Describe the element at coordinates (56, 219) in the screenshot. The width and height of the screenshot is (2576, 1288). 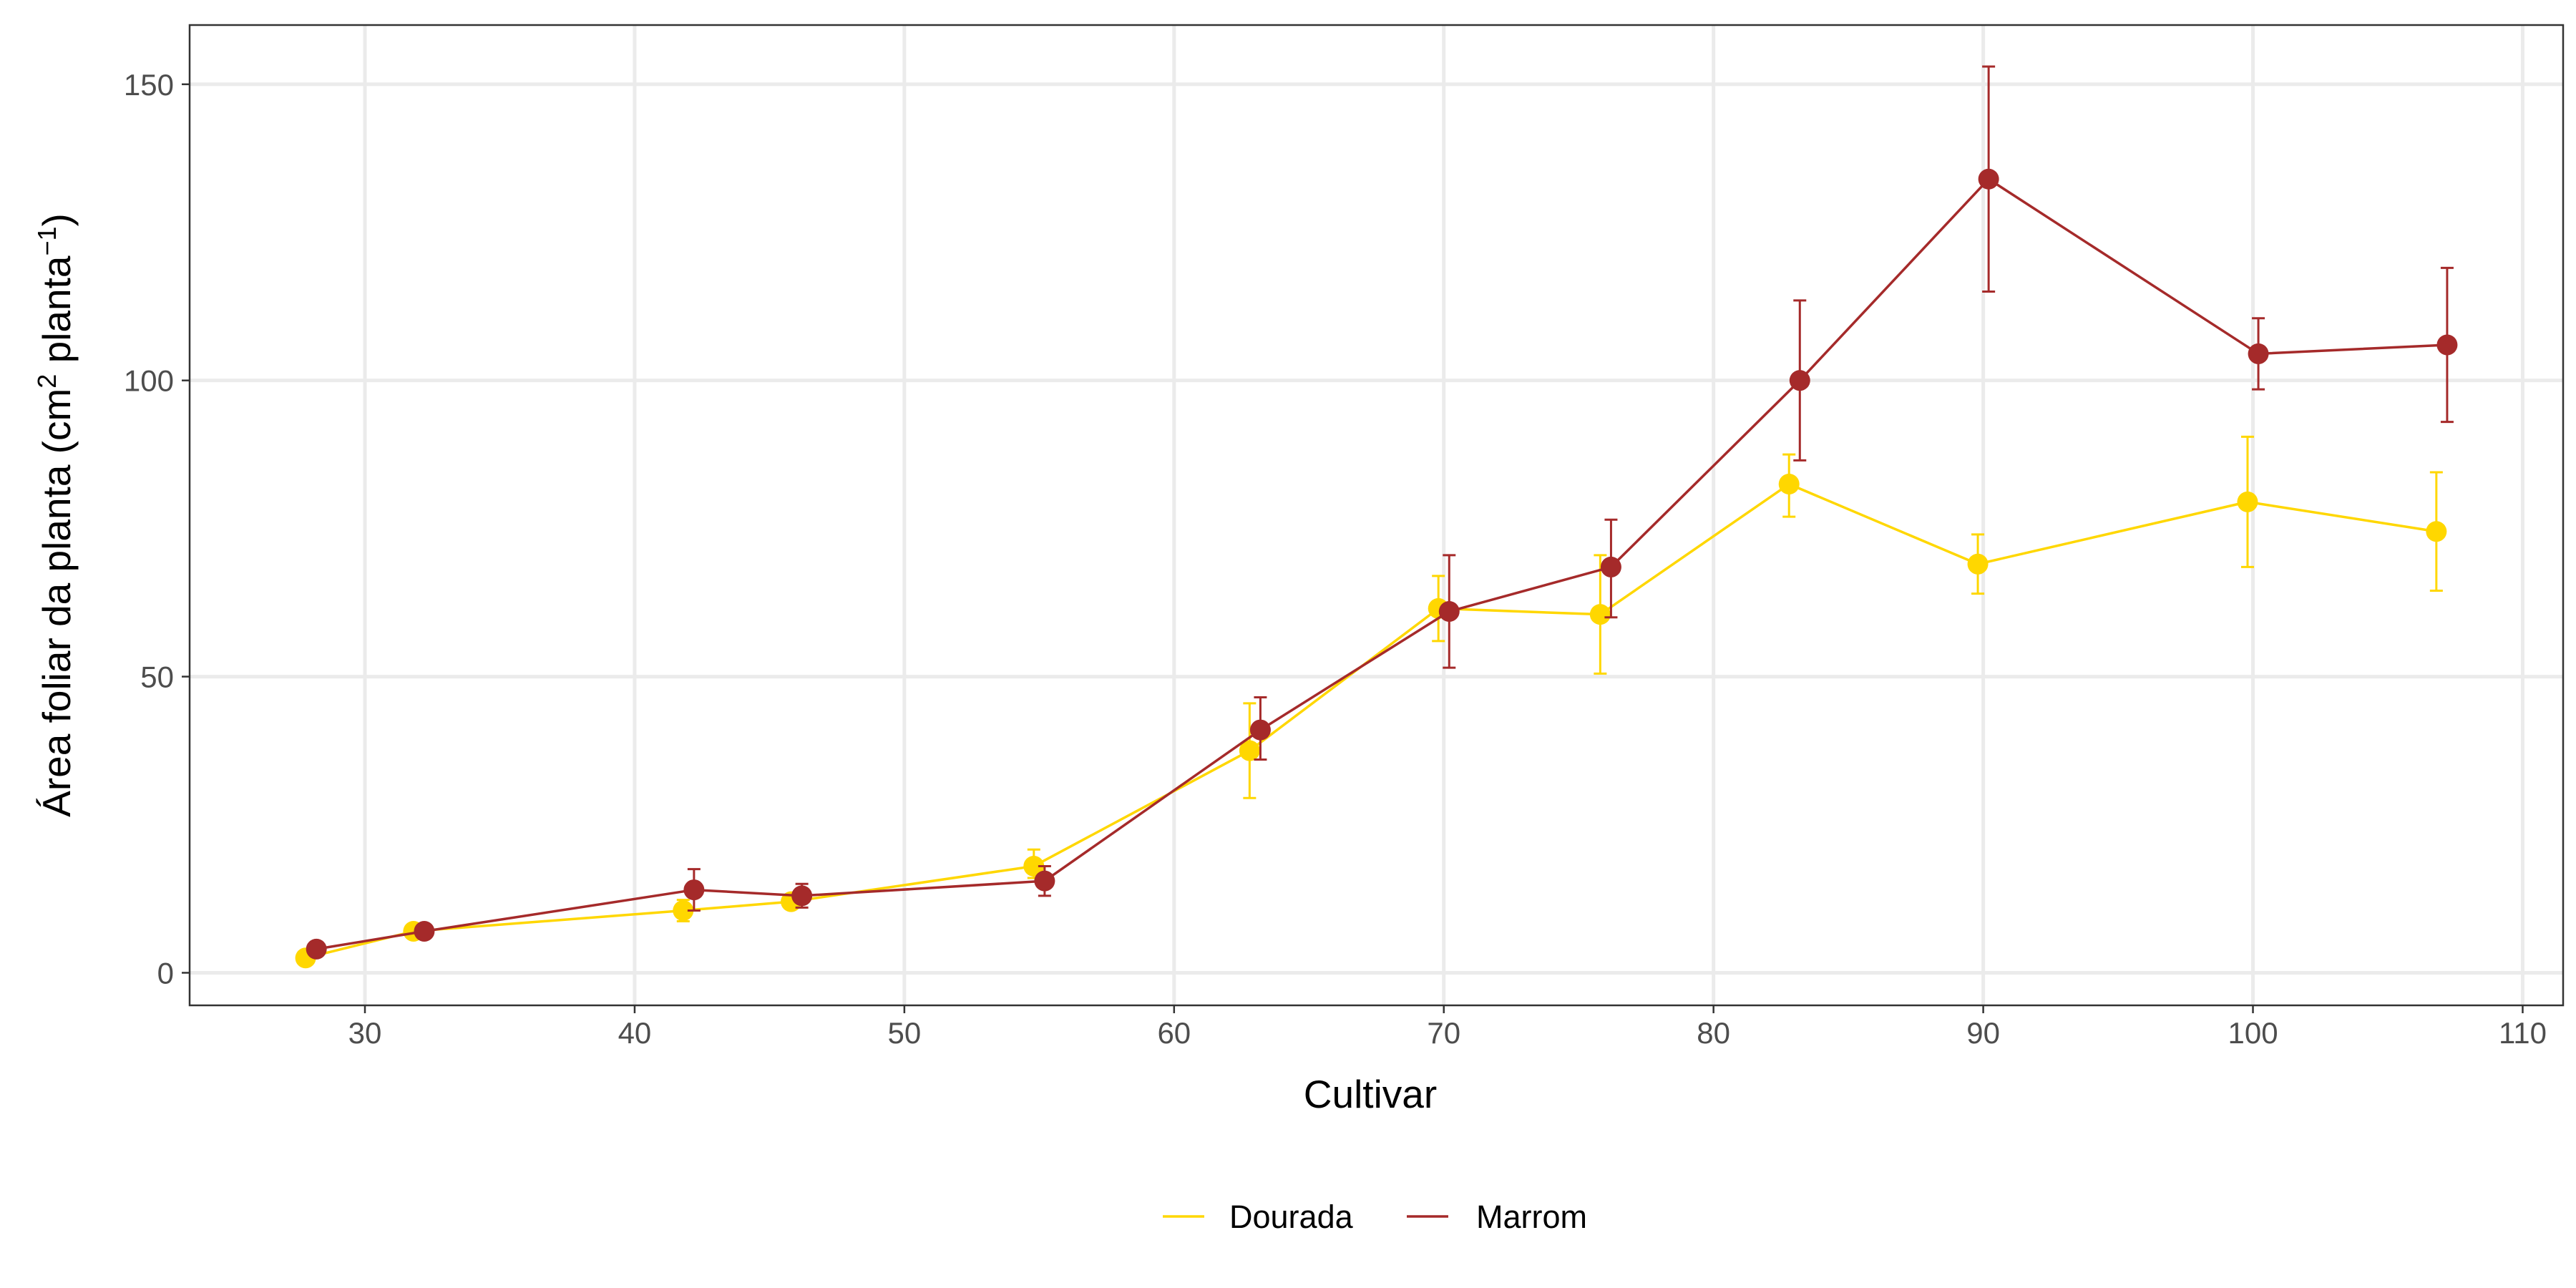
I see `y-axis-title-end: )` at that location.